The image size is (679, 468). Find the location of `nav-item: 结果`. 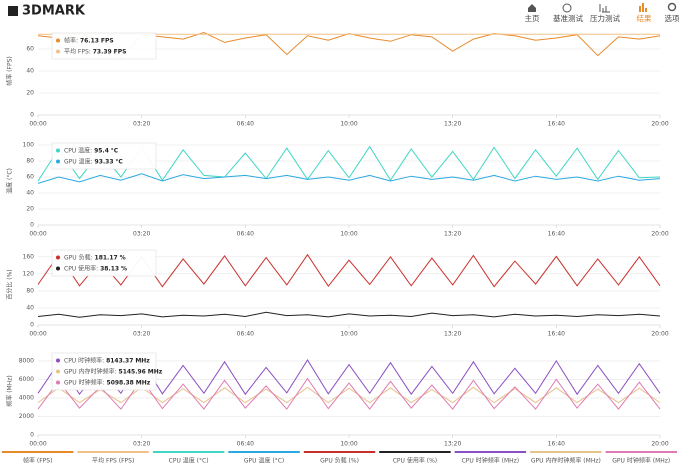

nav-item: 结果 is located at coordinates (644, 18).